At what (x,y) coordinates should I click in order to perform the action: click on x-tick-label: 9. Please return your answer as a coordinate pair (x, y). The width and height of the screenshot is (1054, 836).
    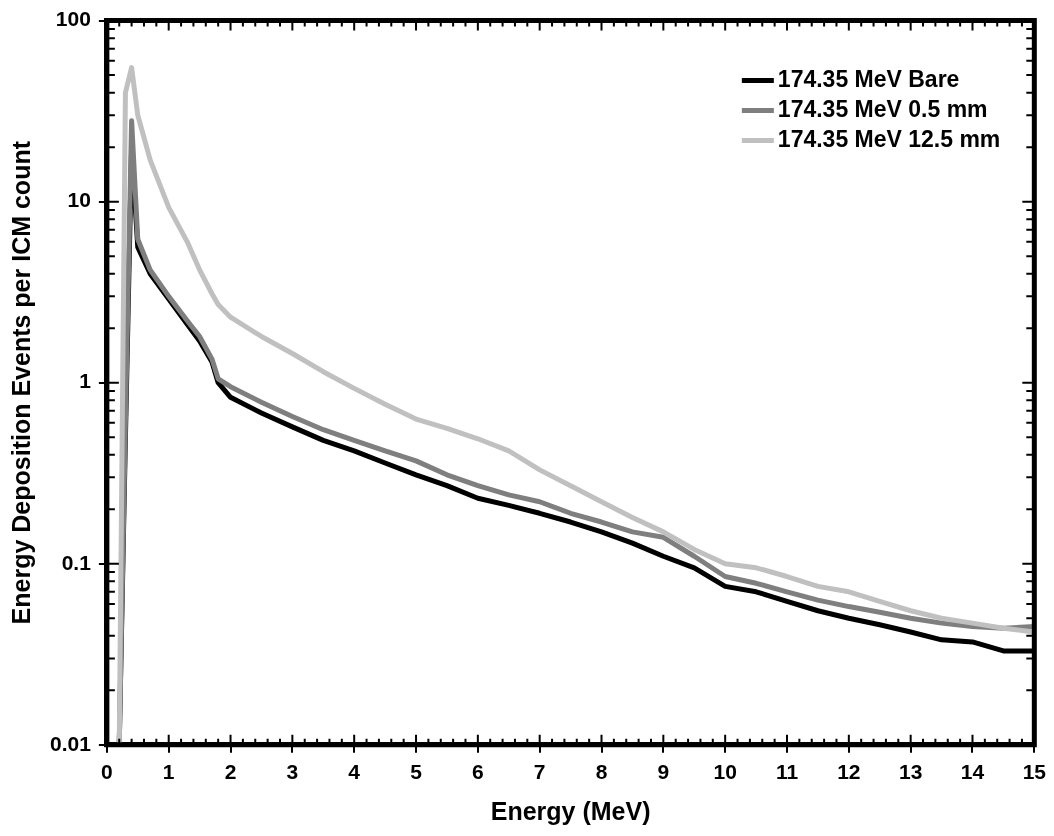
    Looking at the image, I should click on (663, 772).